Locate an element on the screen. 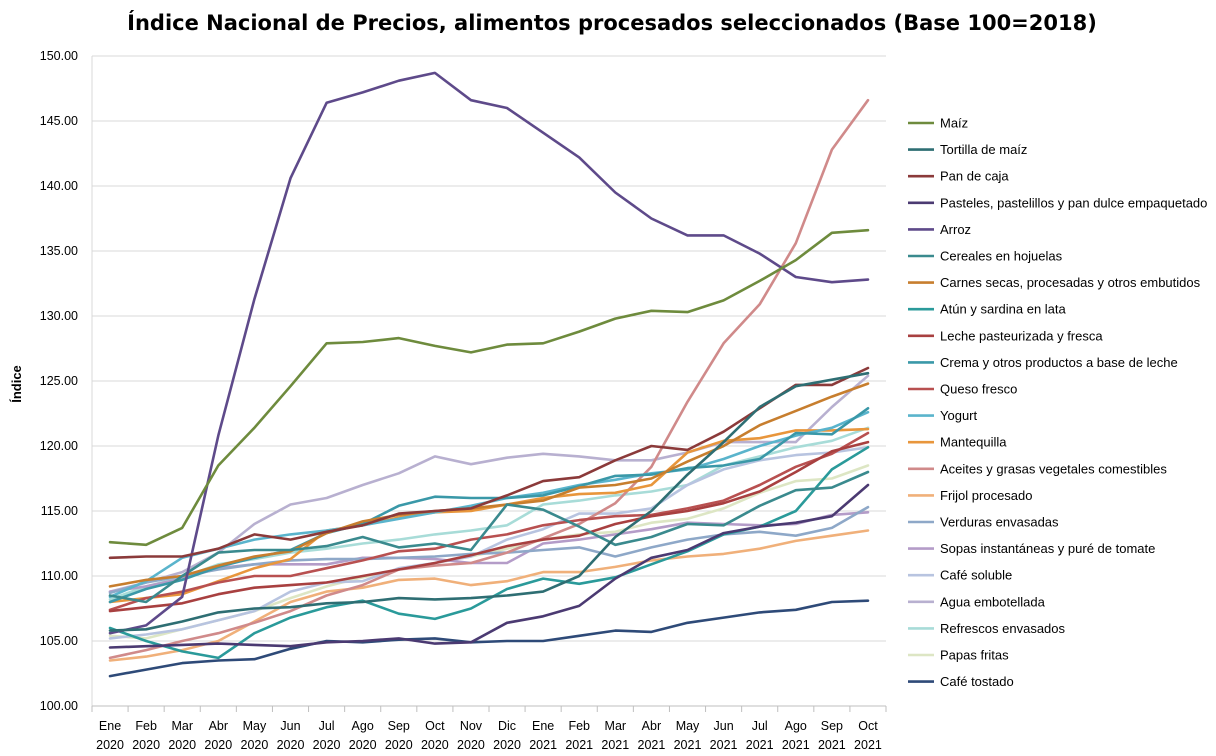 The height and width of the screenshot is (756, 1216). y-tick-label: 125.00 is located at coordinates (59, 381).